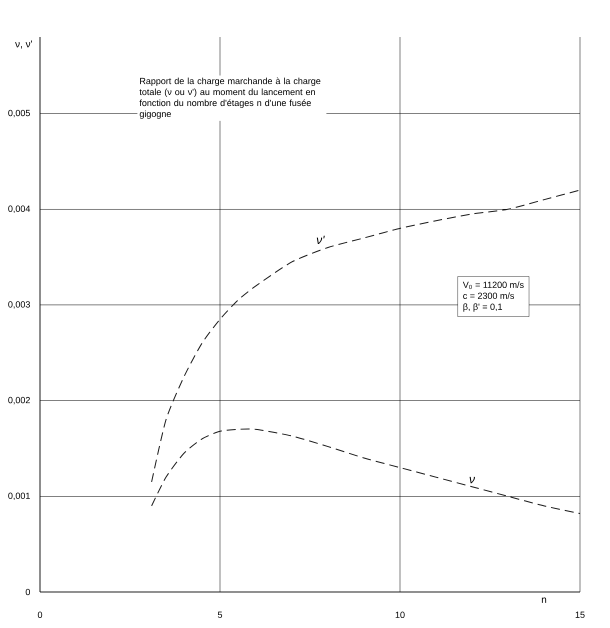  Describe the element at coordinates (19, 400) in the screenshot. I see `y-tick-label: 0,002` at that location.